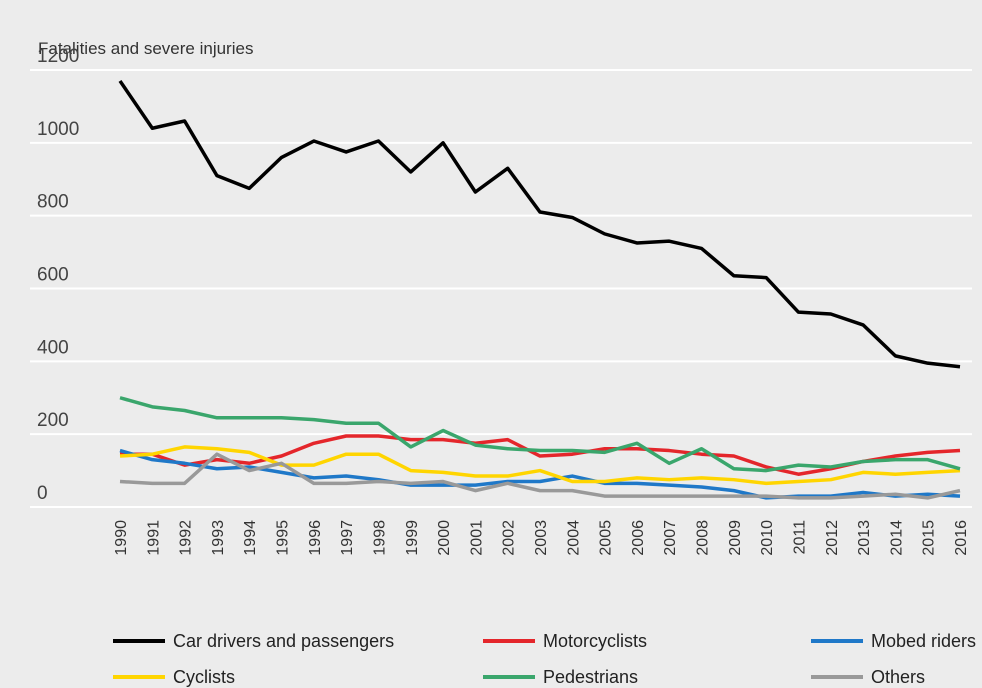  Describe the element at coordinates (53, 202) in the screenshot. I see `y-tick-label: 800` at that location.